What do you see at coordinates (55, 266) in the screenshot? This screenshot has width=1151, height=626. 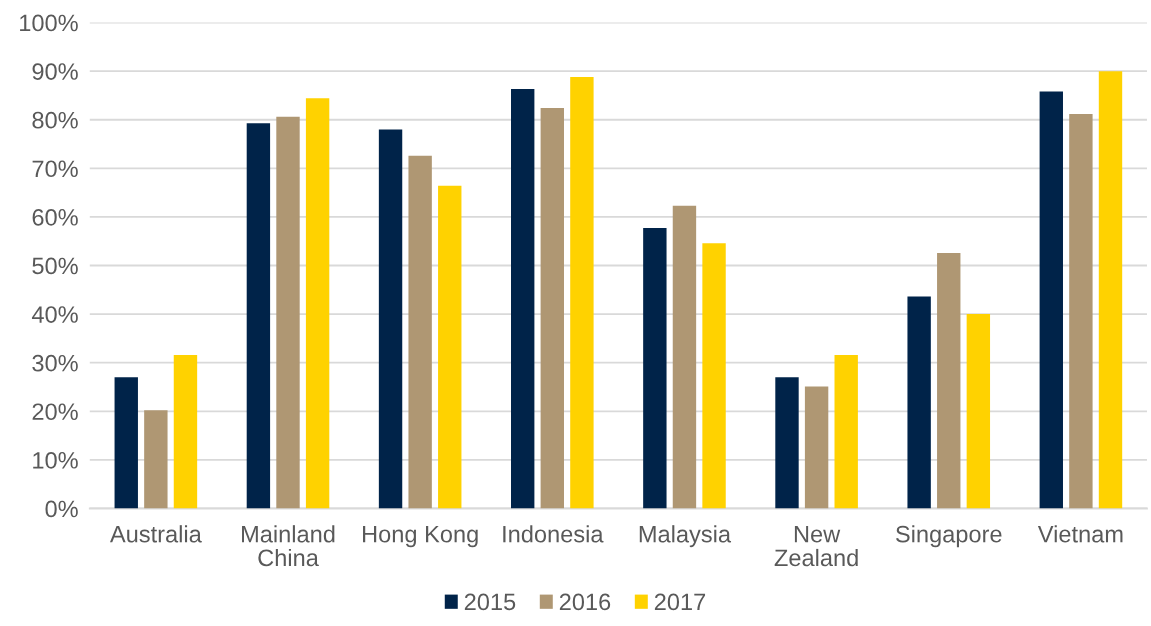 I see `y-tick-label: 50%` at bounding box center [55, 266].